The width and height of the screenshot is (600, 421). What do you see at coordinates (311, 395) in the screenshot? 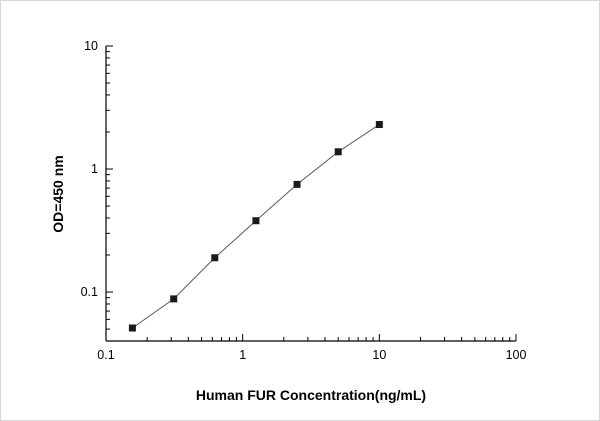
I see `x-axis-title: Human FUR Concentration(ng/mL)` at bounding box center [311, 395].